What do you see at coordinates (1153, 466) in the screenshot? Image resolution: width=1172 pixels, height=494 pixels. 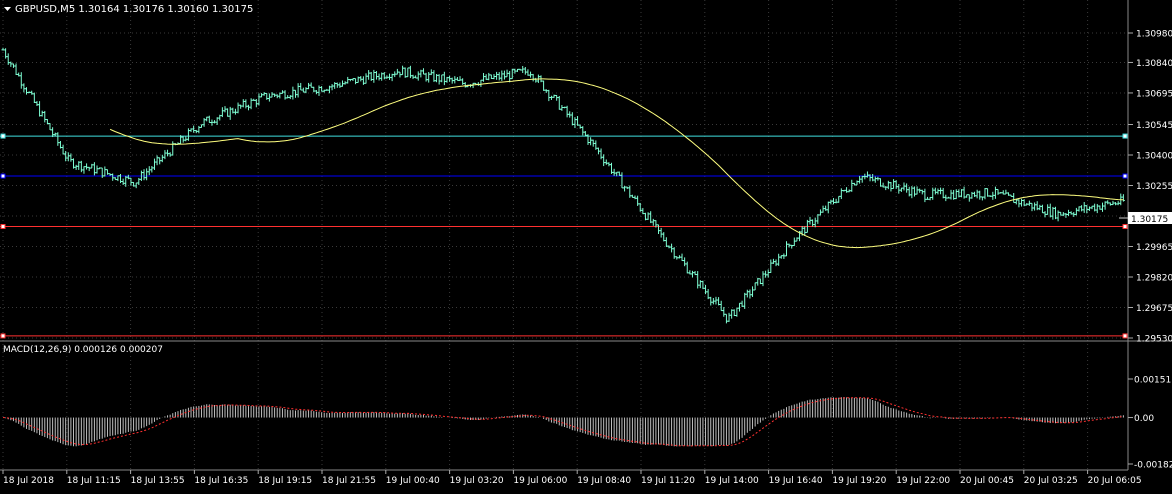 I see `macd-tick-label: -0.00182` at bounding box center [1153, 466].